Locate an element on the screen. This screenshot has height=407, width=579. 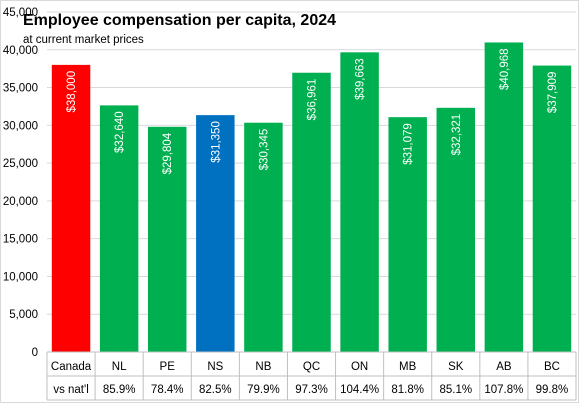
y-tick-label: 30,000 is located at coordinates (20, 126).